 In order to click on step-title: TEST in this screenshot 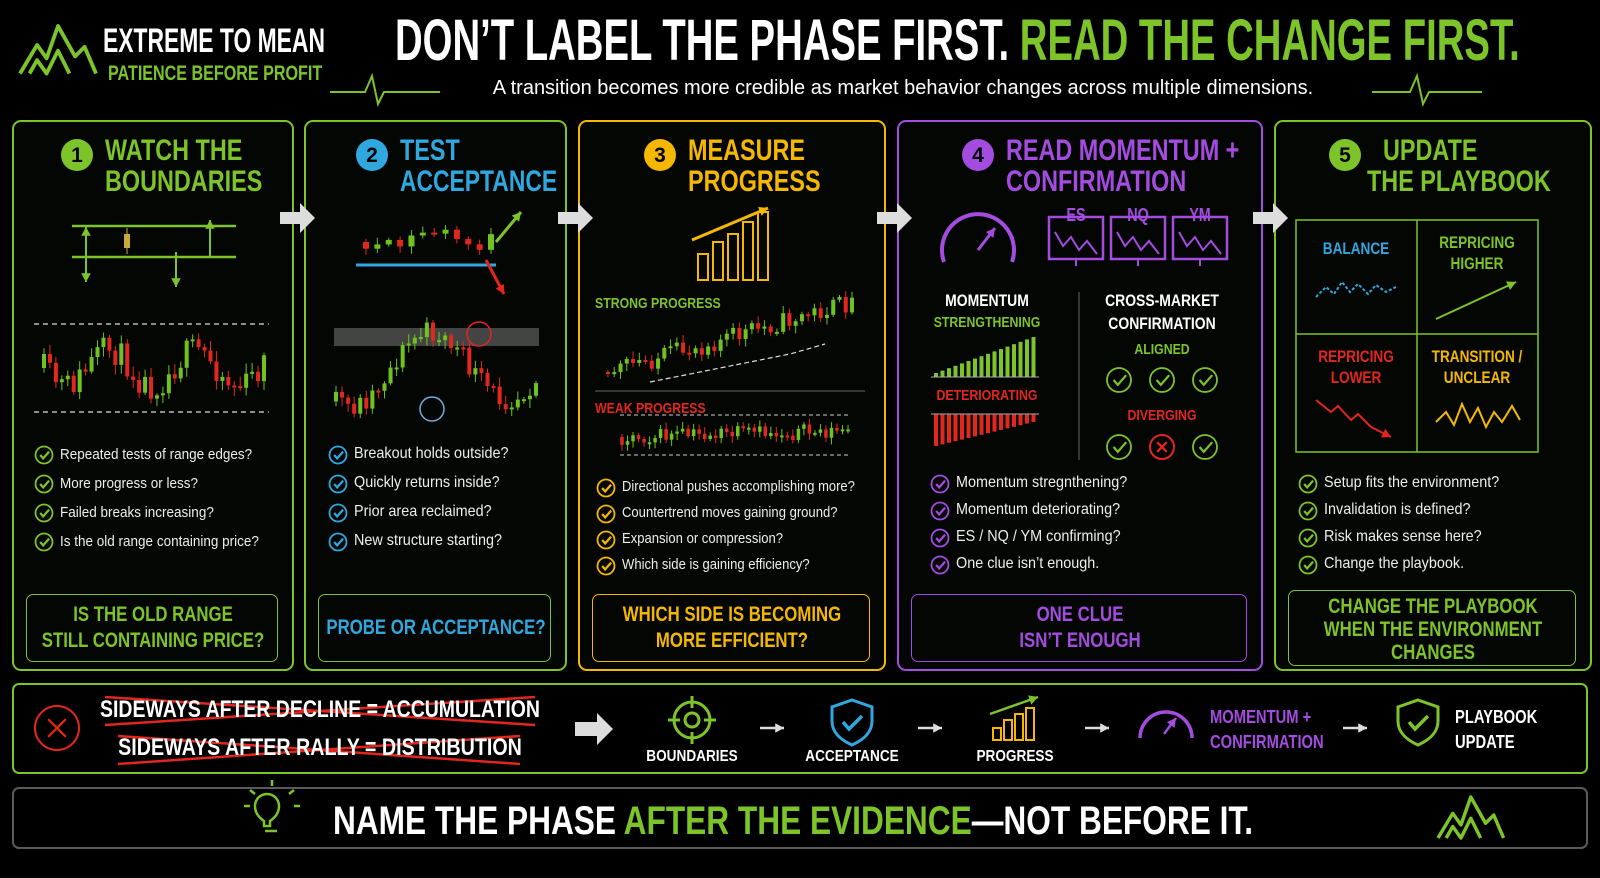, I will do `click(430, 150)`.